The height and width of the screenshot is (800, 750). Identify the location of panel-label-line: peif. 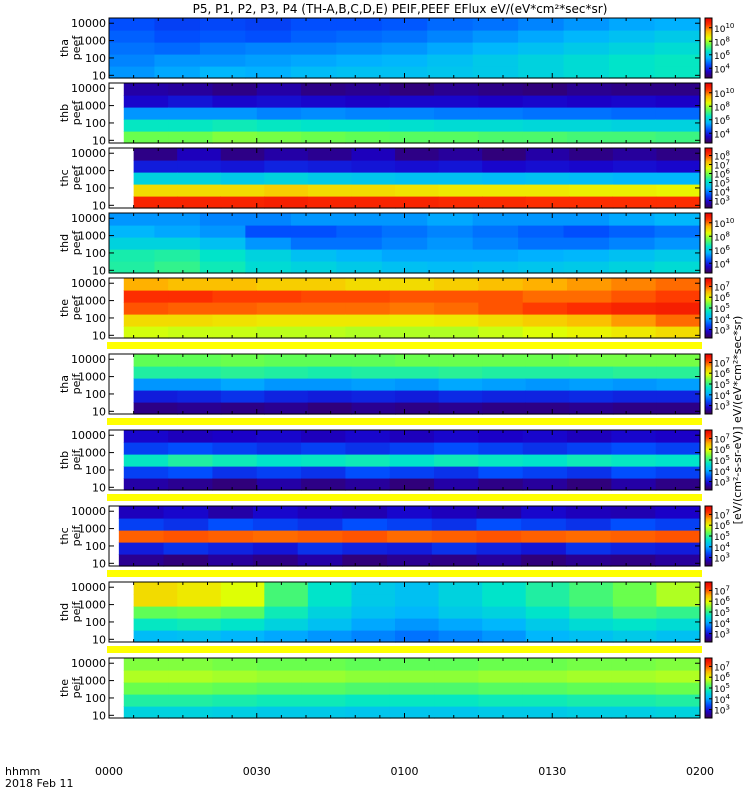
(76, 612).